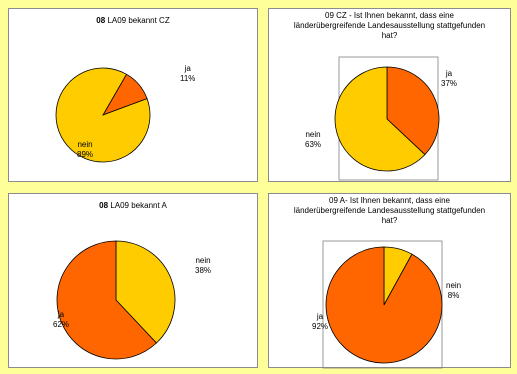 The image size is (517, 374). Describe the element at coordinates (320, 321) in the screenshot. I see `slice-label-ja: ja 92%` at that location.